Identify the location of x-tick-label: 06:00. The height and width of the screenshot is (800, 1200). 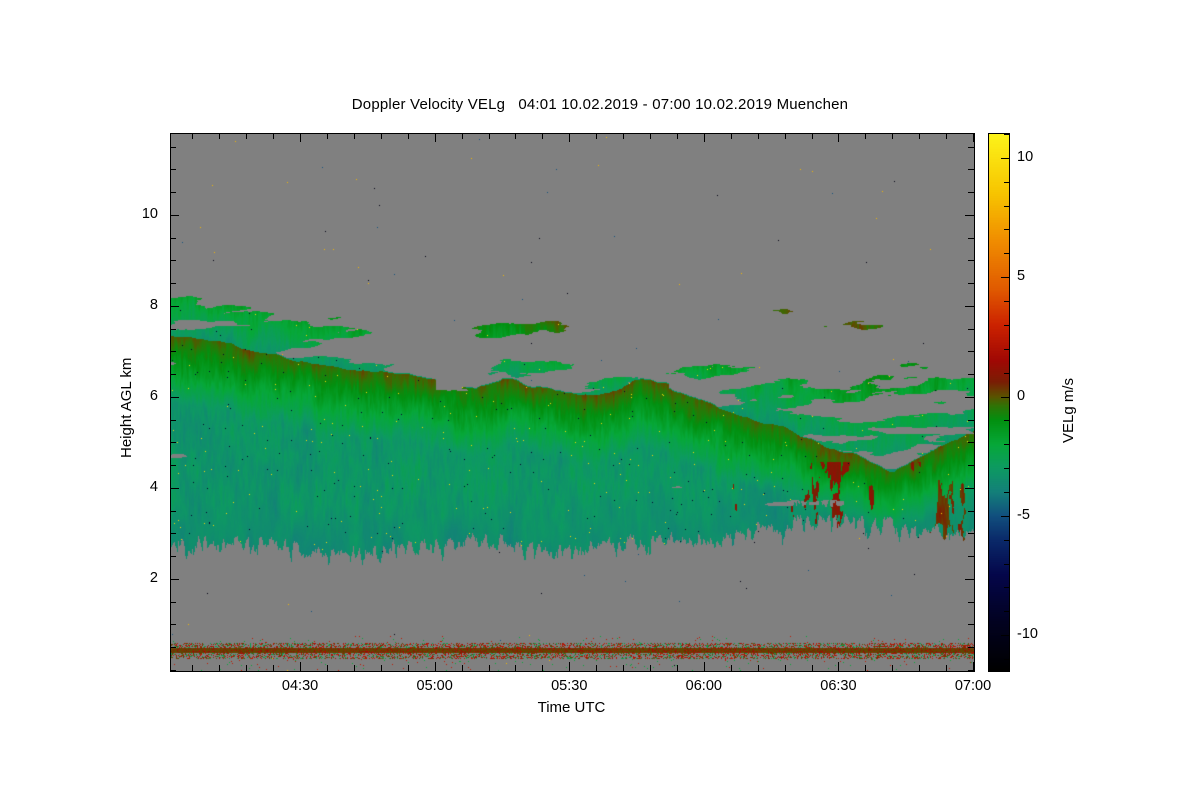
(703, 686).